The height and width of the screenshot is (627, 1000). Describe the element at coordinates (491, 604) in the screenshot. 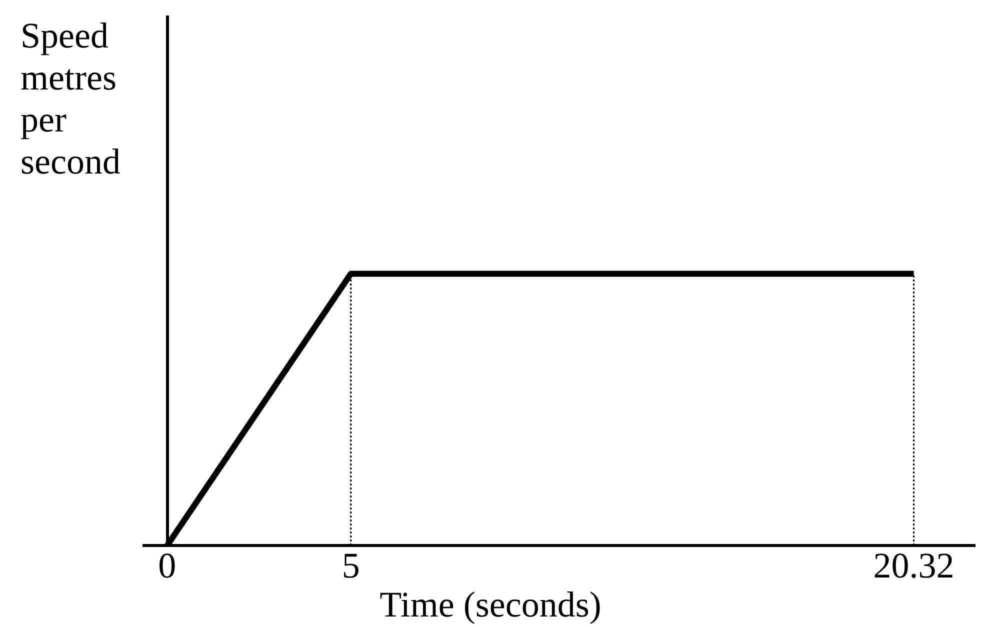

I see `x-axis-title: Time (seconds)` at that location.